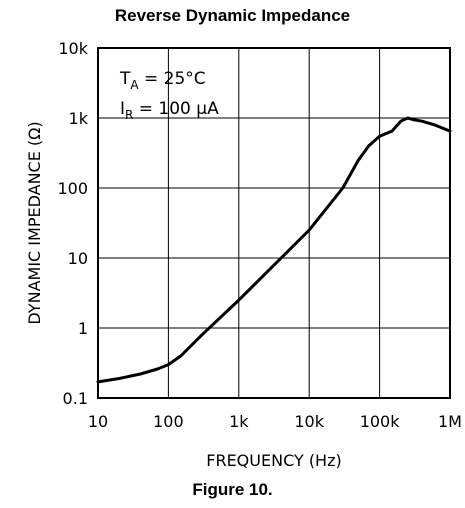  What do you see at coordinates (72, 223) in the screenshot?
I see `y-tick-labels: 0.1 1 10 100 1k 10k` at bounding box center [72, 223].